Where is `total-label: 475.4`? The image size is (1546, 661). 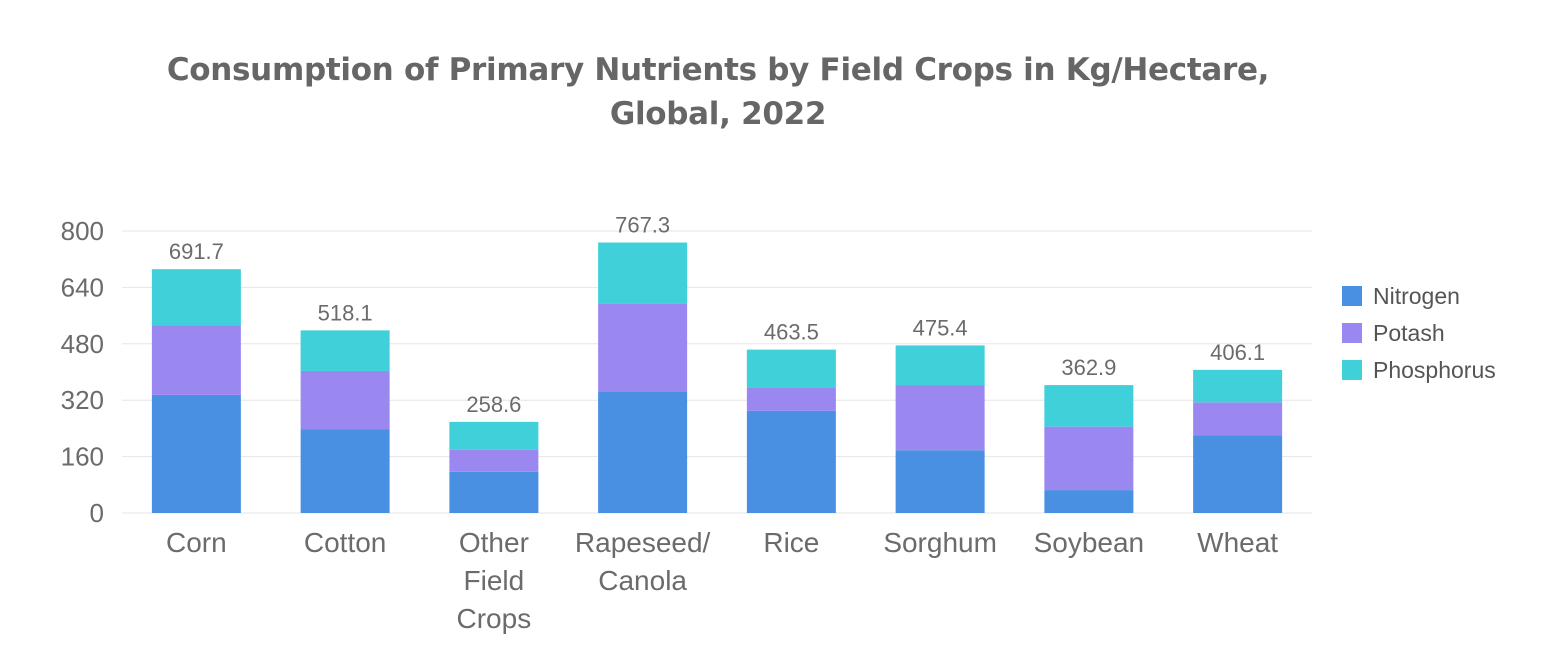
total-label: 475.4 is located at coordinates (940, 327).